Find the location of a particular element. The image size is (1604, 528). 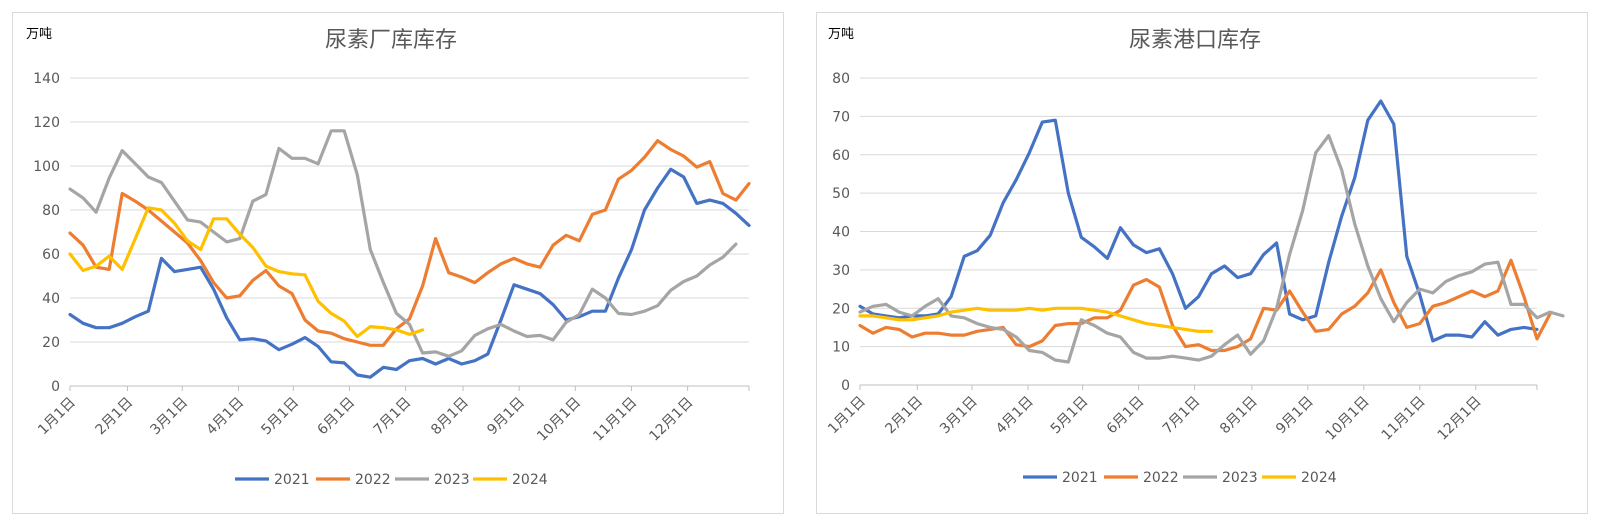

y-tick-label: 70 is located at coordinates (841, 117).